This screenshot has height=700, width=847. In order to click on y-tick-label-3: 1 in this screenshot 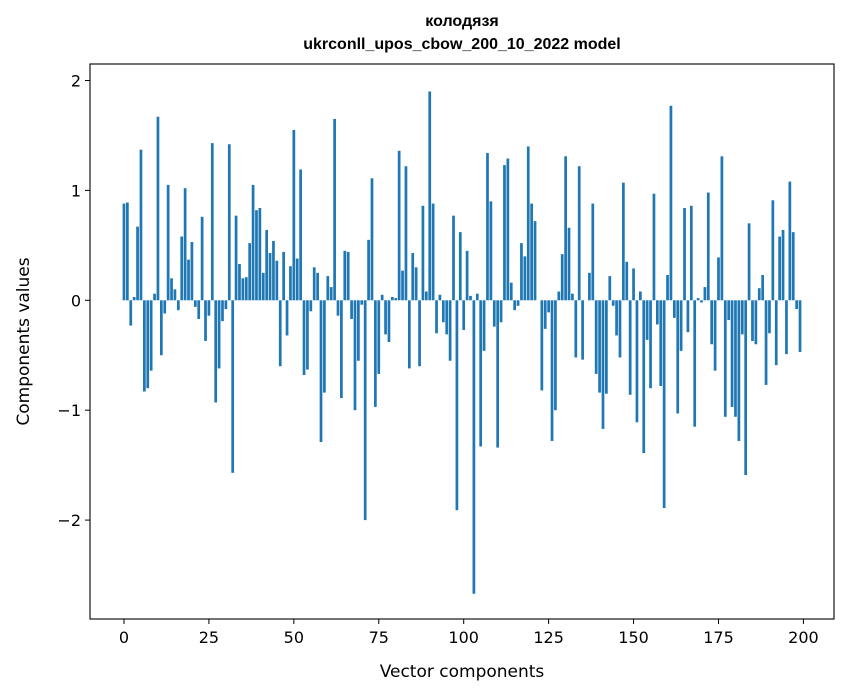, I will do `click(76, 190)`.